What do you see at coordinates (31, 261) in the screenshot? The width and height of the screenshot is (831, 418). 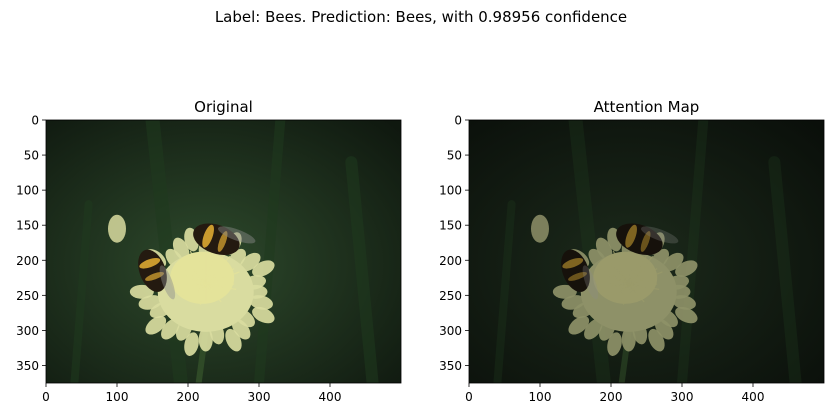 I see `y-tick-200: 200` at bounding box center [31, 261].